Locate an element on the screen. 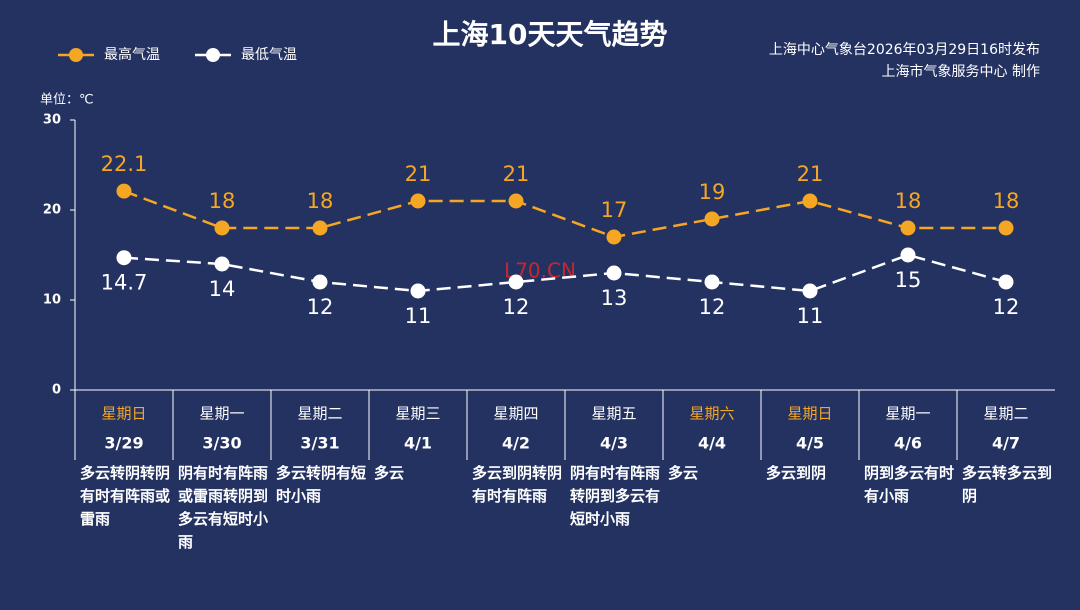 This screenshot has width=1080, height=610. description: 多云到阴转阴有时有阵雨 is located at coordinates (517, 484).